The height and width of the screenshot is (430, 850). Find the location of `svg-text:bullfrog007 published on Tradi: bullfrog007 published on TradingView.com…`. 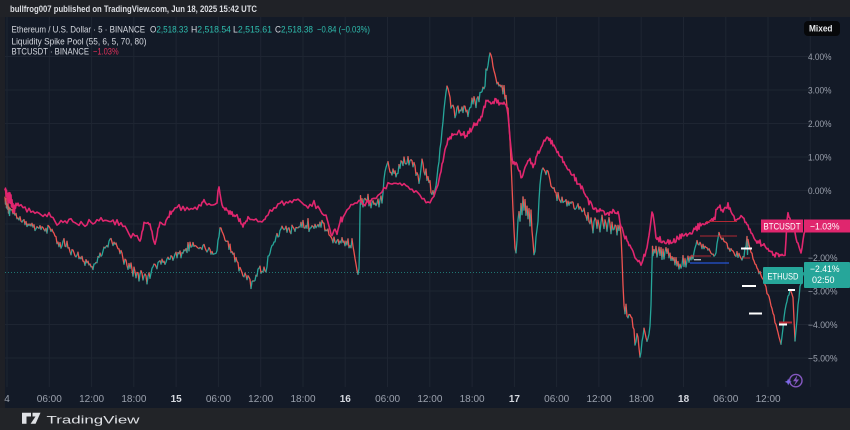

svg-text:bullfrog007 published on Tradi: bullfrog007 published on TradingView.com… is located at coordinates (133, 9).